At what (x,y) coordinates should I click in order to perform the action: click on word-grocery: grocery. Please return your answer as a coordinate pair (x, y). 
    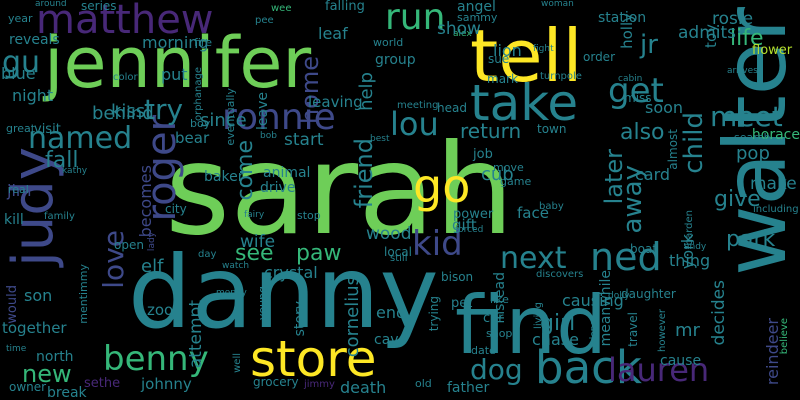
    Looking at the image, I should click on (276, 382).